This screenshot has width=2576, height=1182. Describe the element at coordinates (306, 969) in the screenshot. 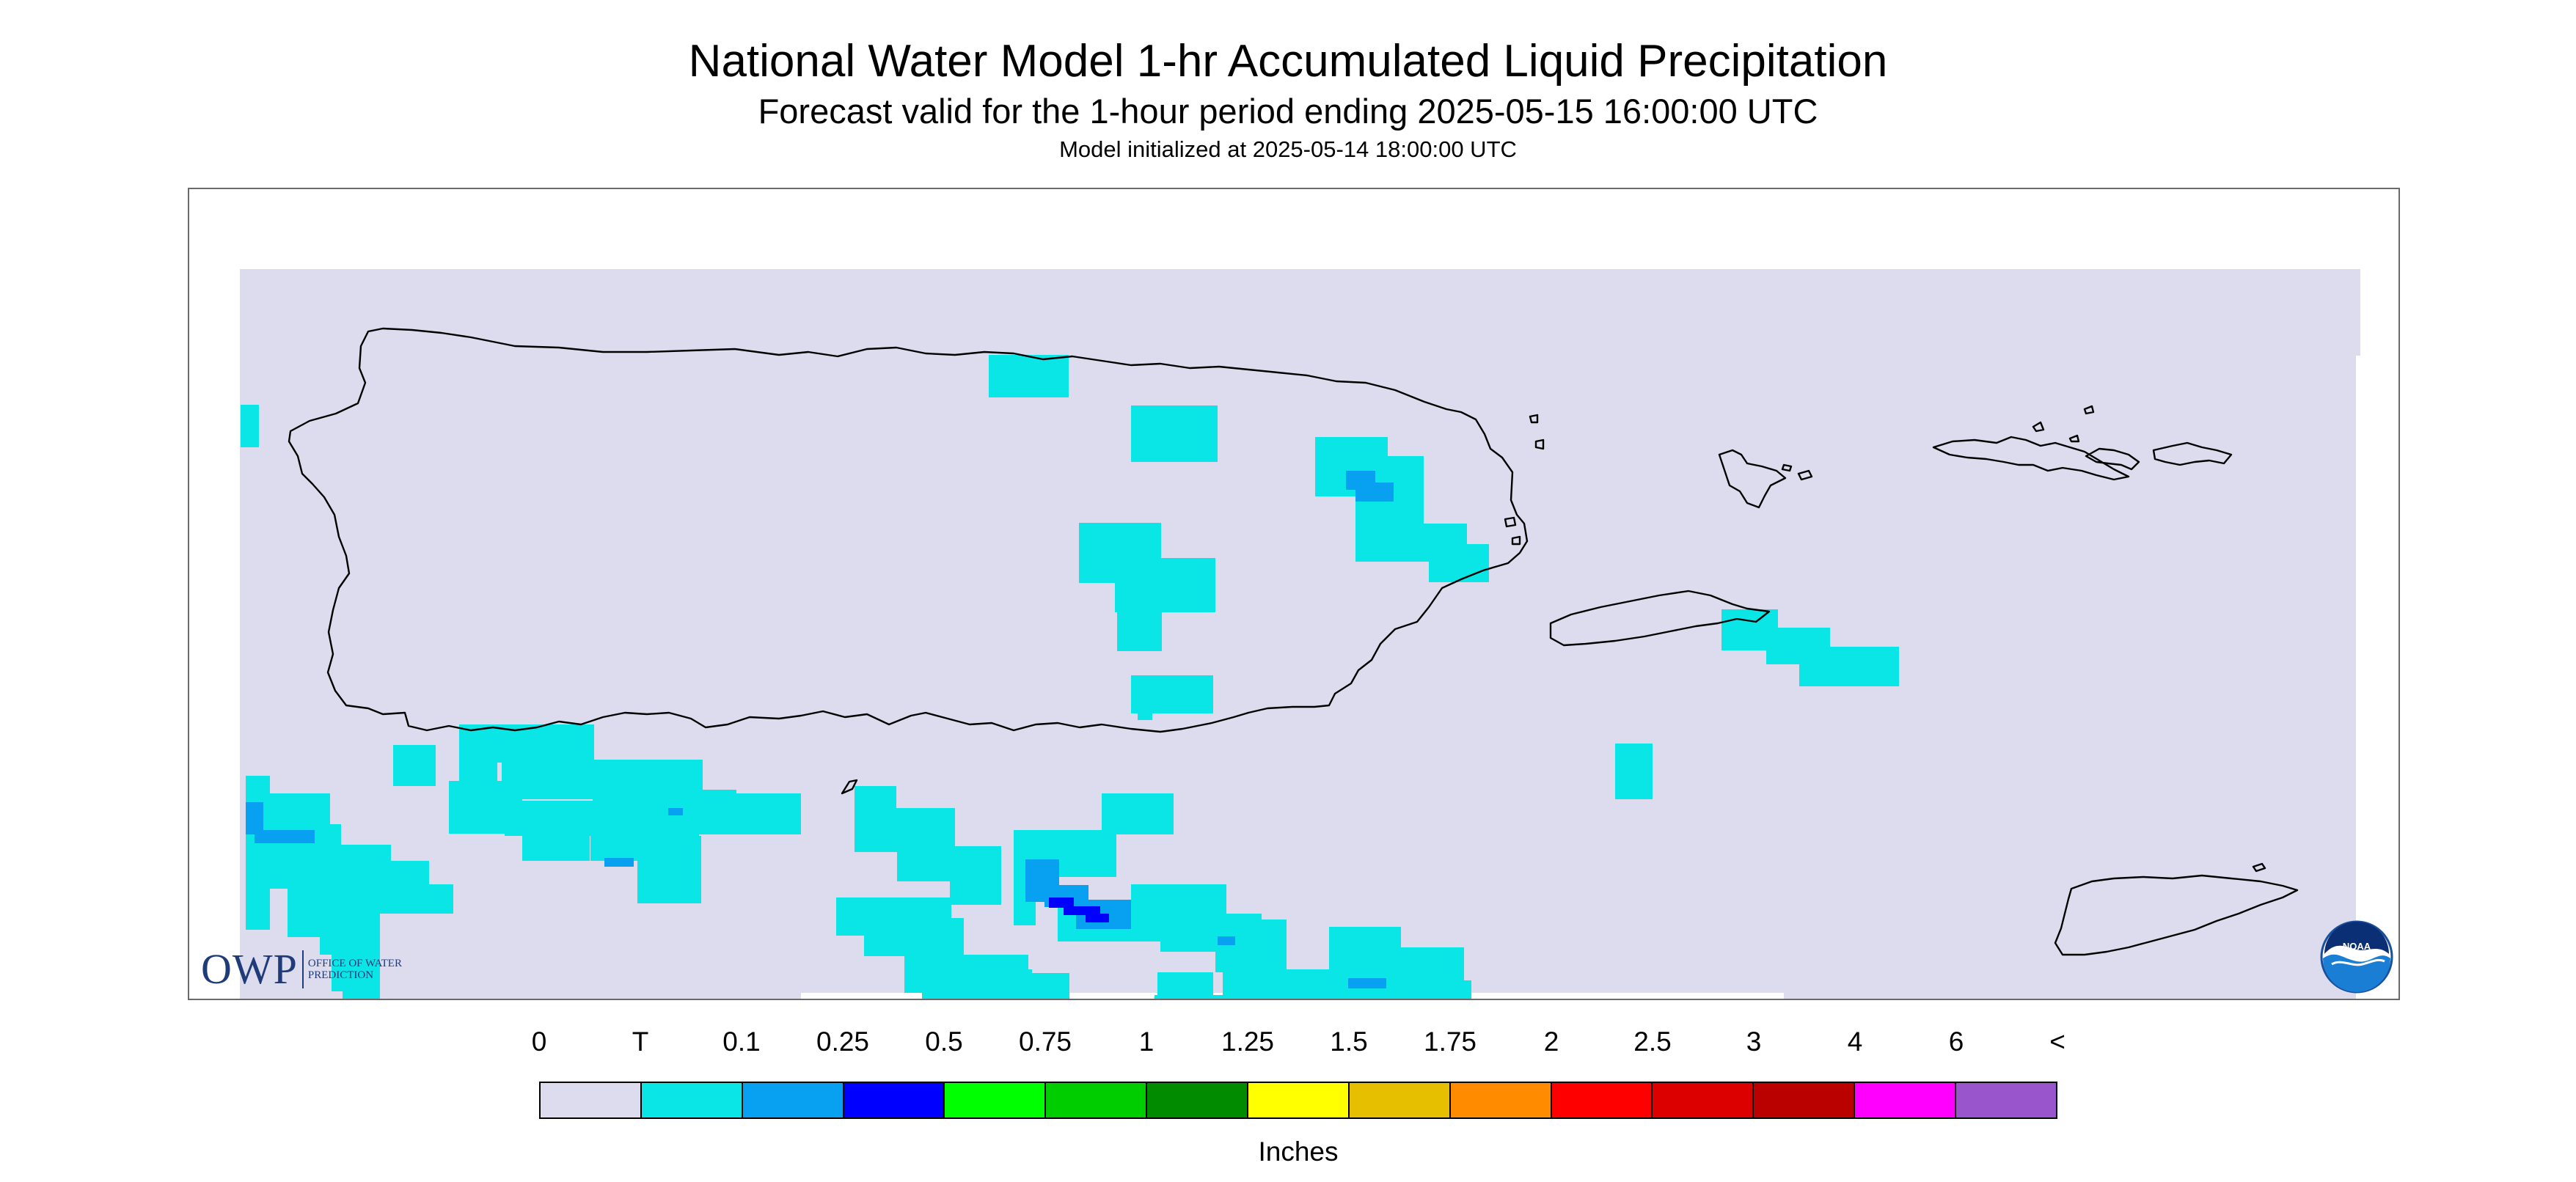

I see `owp-logo: OWP OFFICE OF WATER PREDICTION` at that location.